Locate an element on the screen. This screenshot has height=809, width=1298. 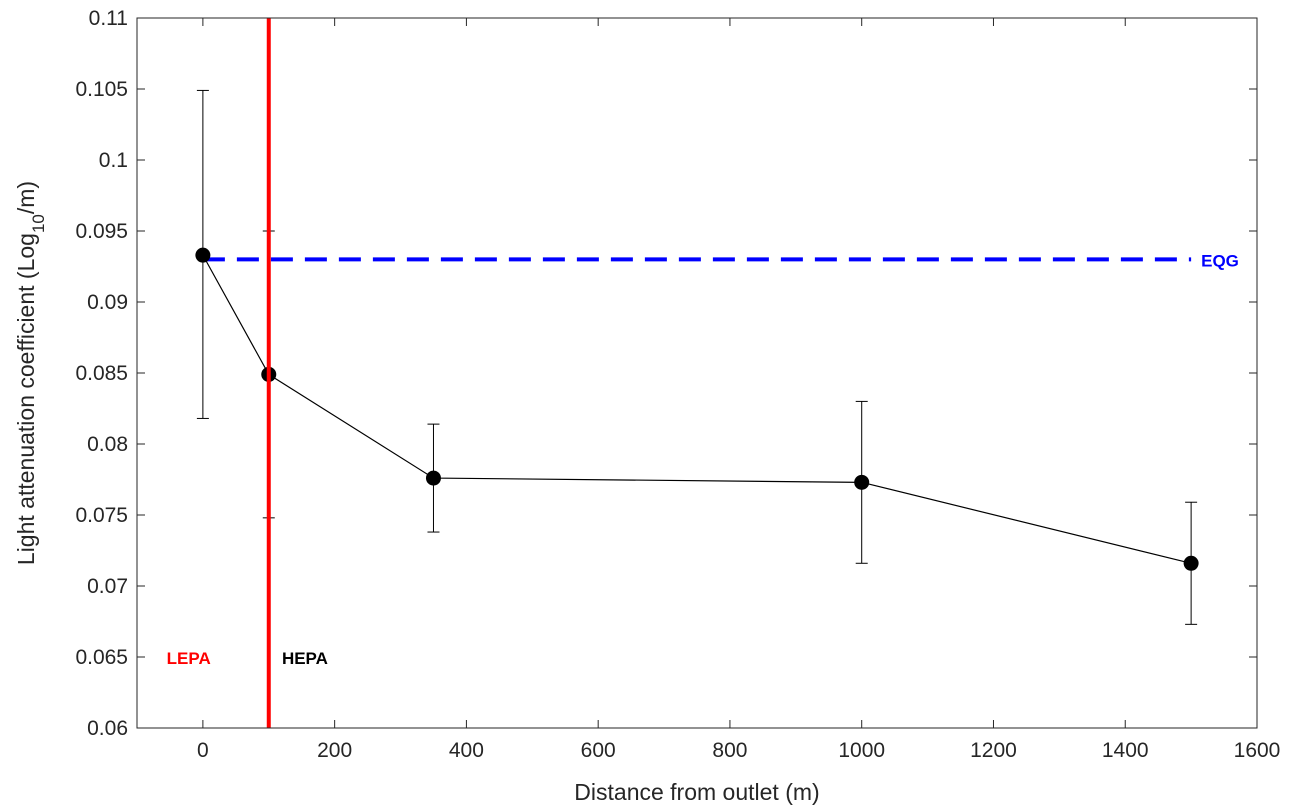
y-axis-title-prefix: Light attenuation coefficient (Log is located at coordinates (26, 399).